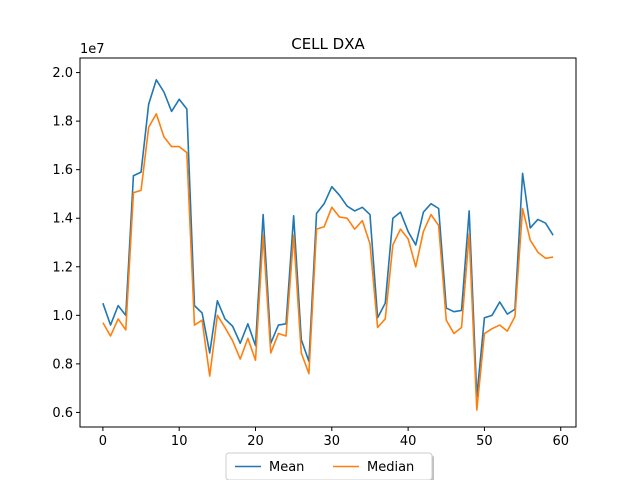 The height and width of the screenshot is (480, 640). What do you see at coordinates (560, 441) in the screenshot?
I see `x-tick-label: 60` at bounding box center [560, 441].